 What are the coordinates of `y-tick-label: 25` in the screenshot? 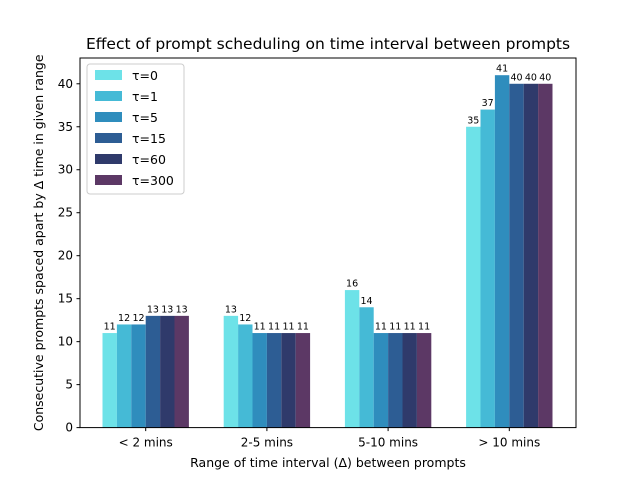 It's located at (65, 213).